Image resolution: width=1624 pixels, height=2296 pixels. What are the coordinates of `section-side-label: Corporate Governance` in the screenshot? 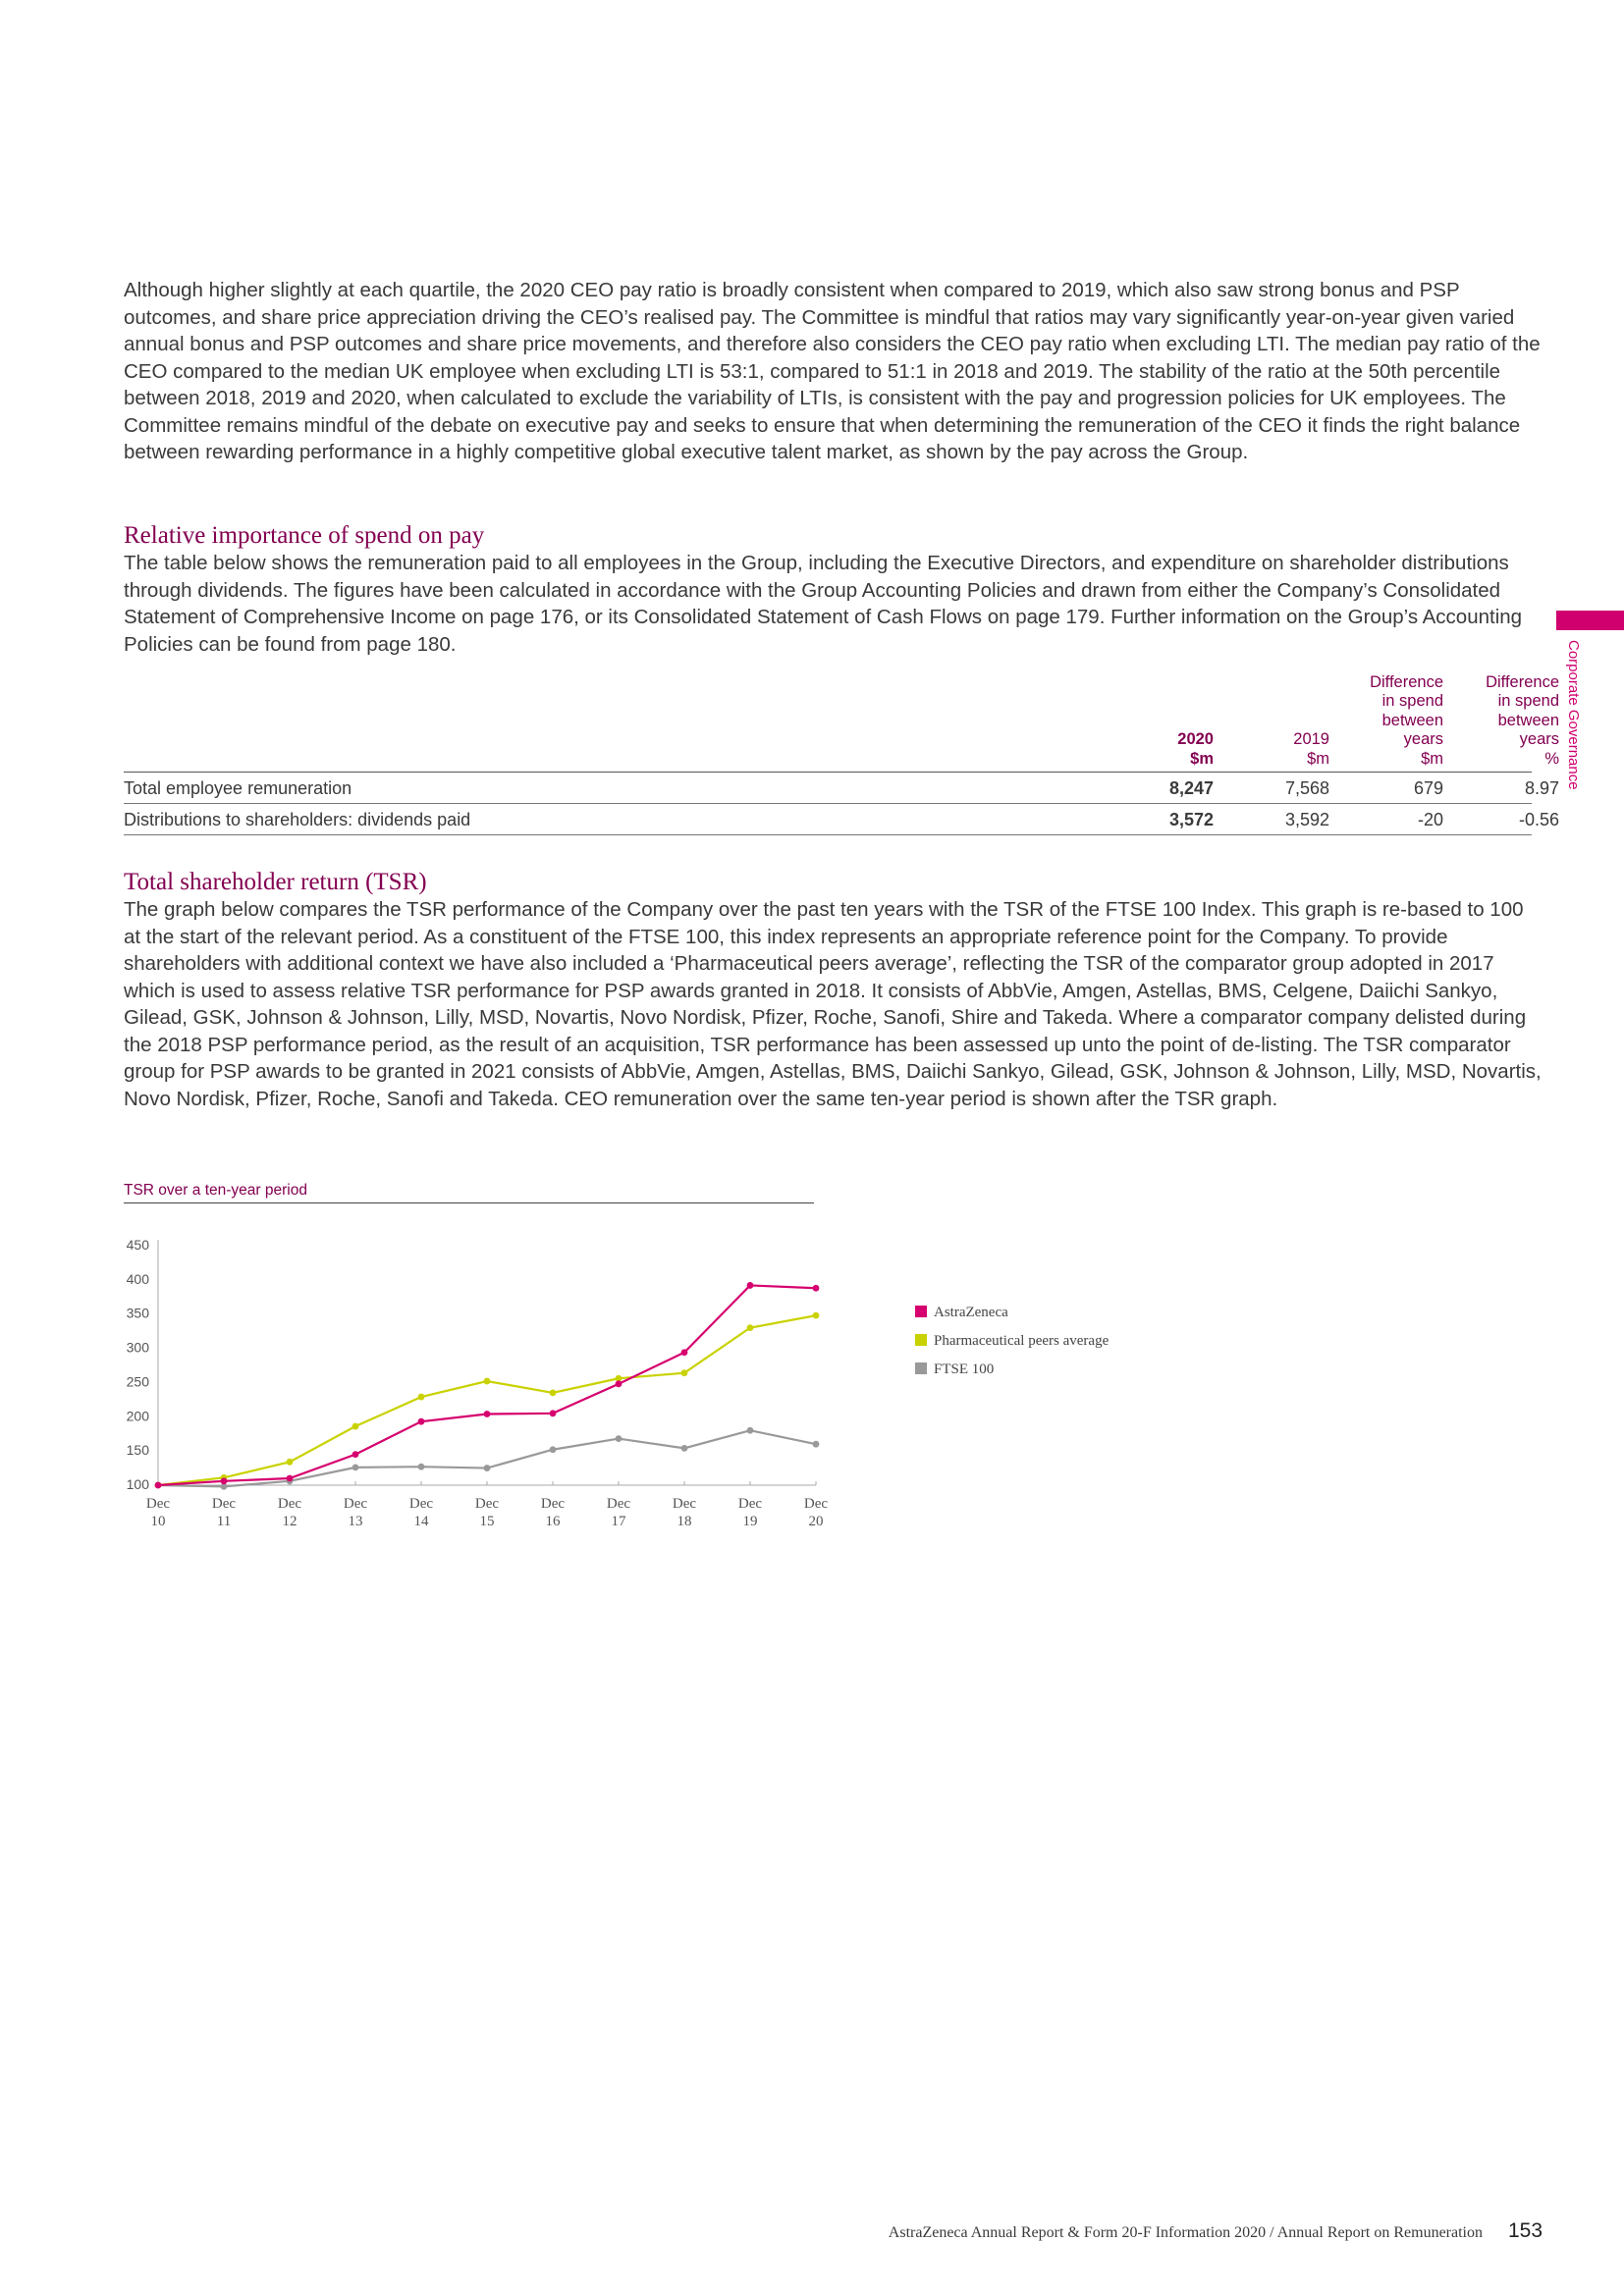 It's located at (1573, 715).